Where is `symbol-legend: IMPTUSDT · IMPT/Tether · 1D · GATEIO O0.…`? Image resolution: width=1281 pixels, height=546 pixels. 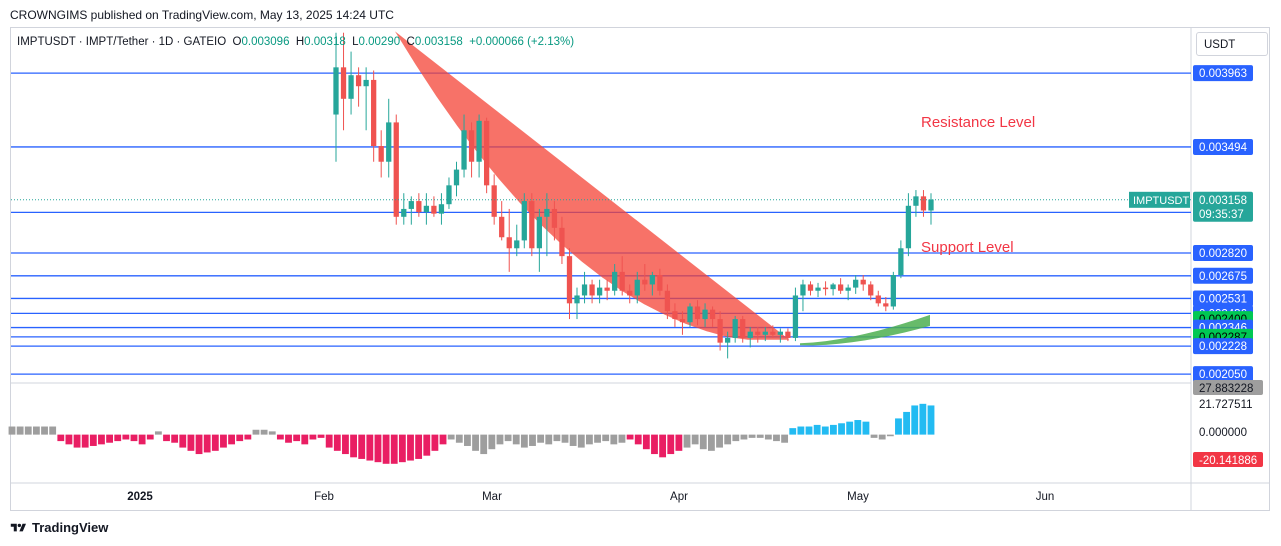 symbol-legend: IMPTUSDT · IMPT/Tether · 1D · GATEIO O0.… is located at coordinates (295, 42).